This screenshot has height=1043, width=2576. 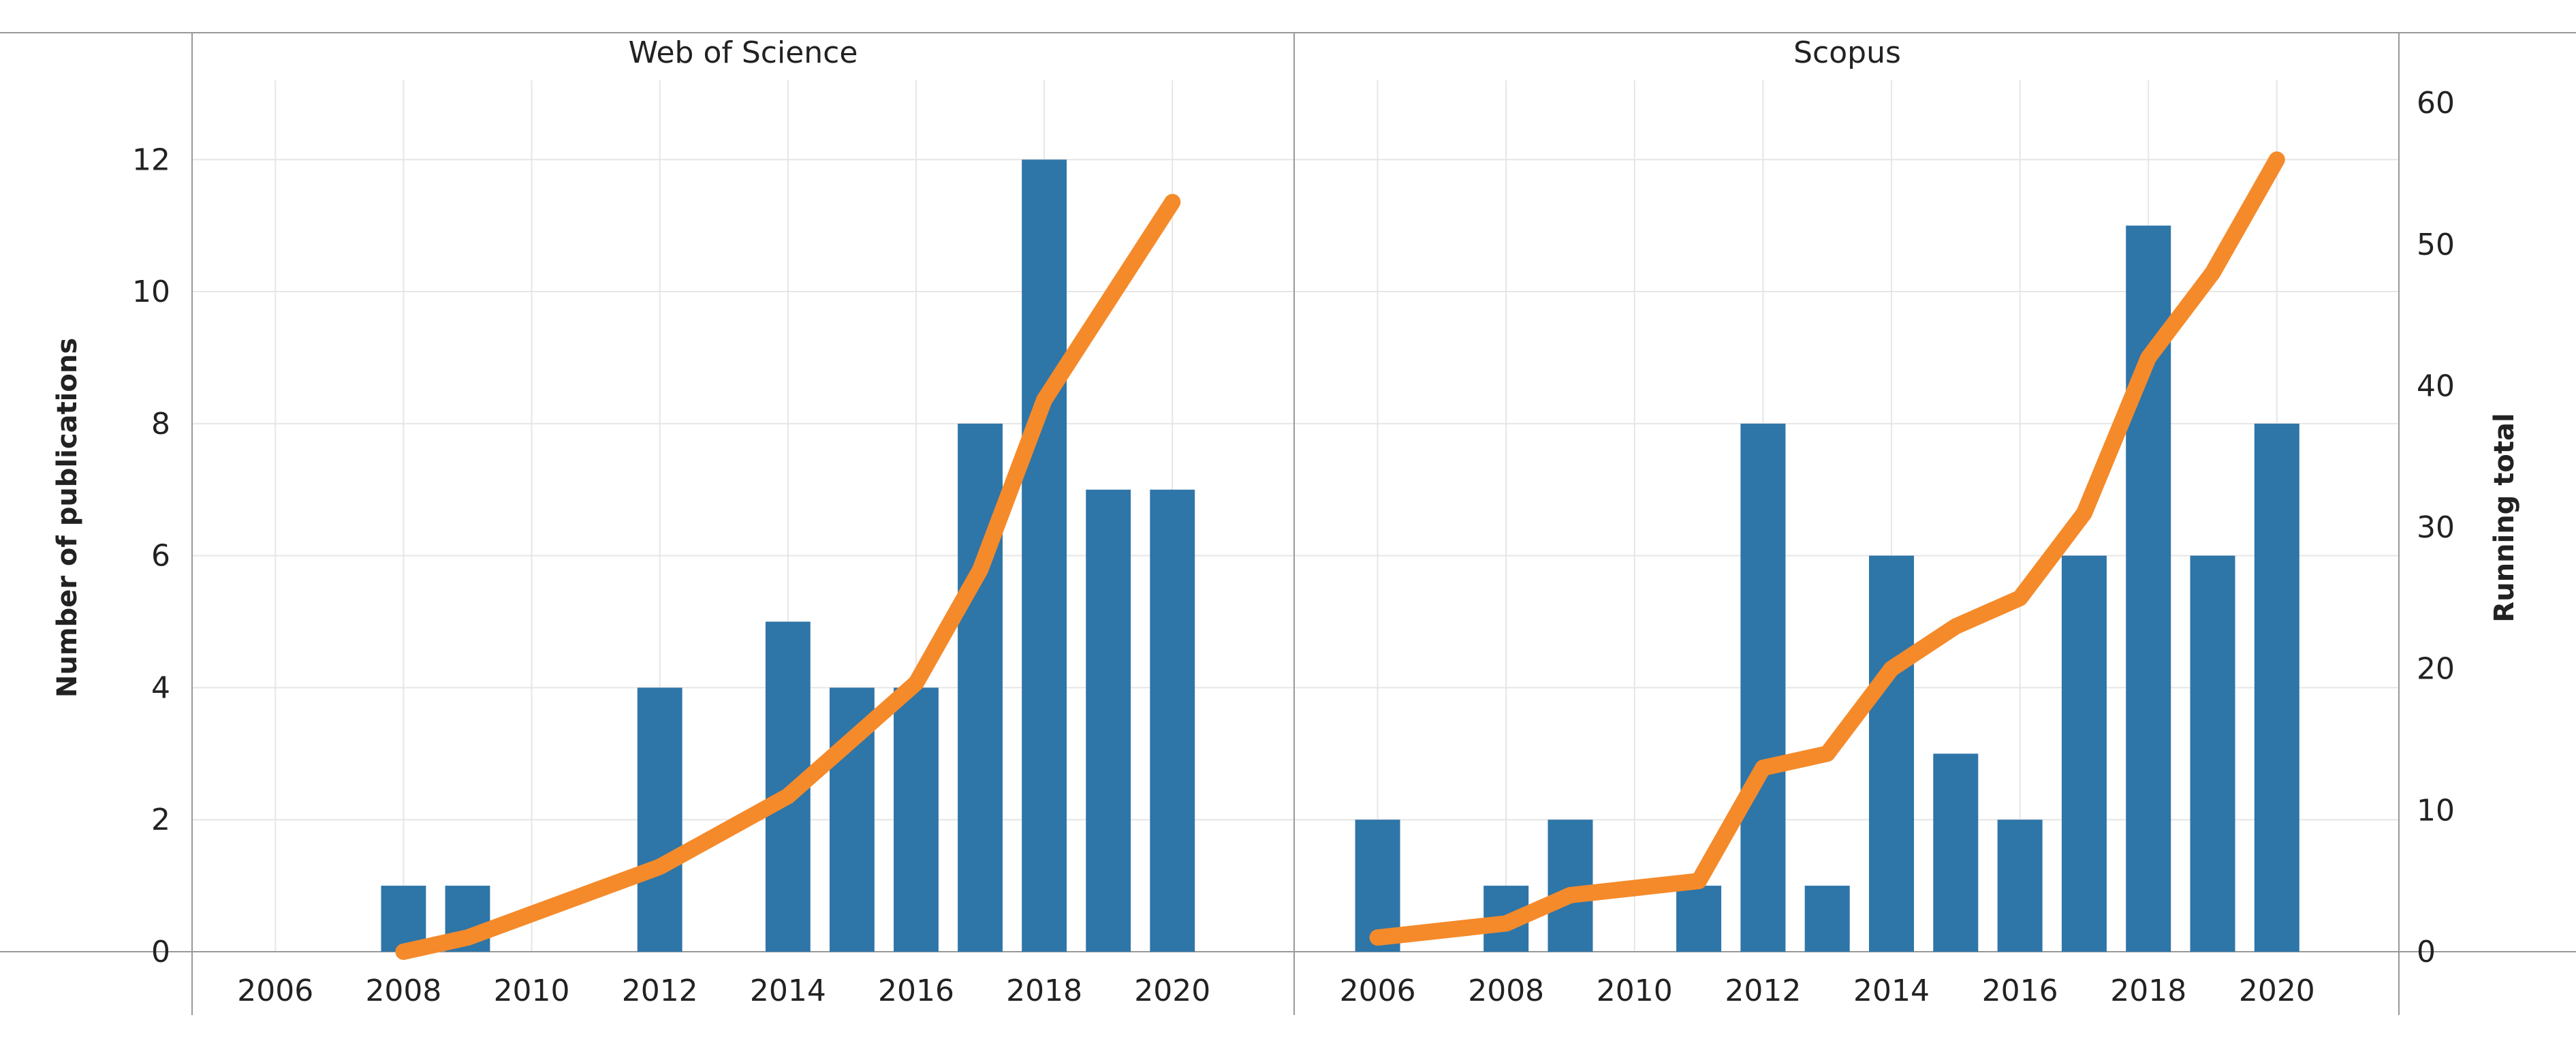 I want to click on y-right-tick-label: 40, so click(x=2436, y=386).